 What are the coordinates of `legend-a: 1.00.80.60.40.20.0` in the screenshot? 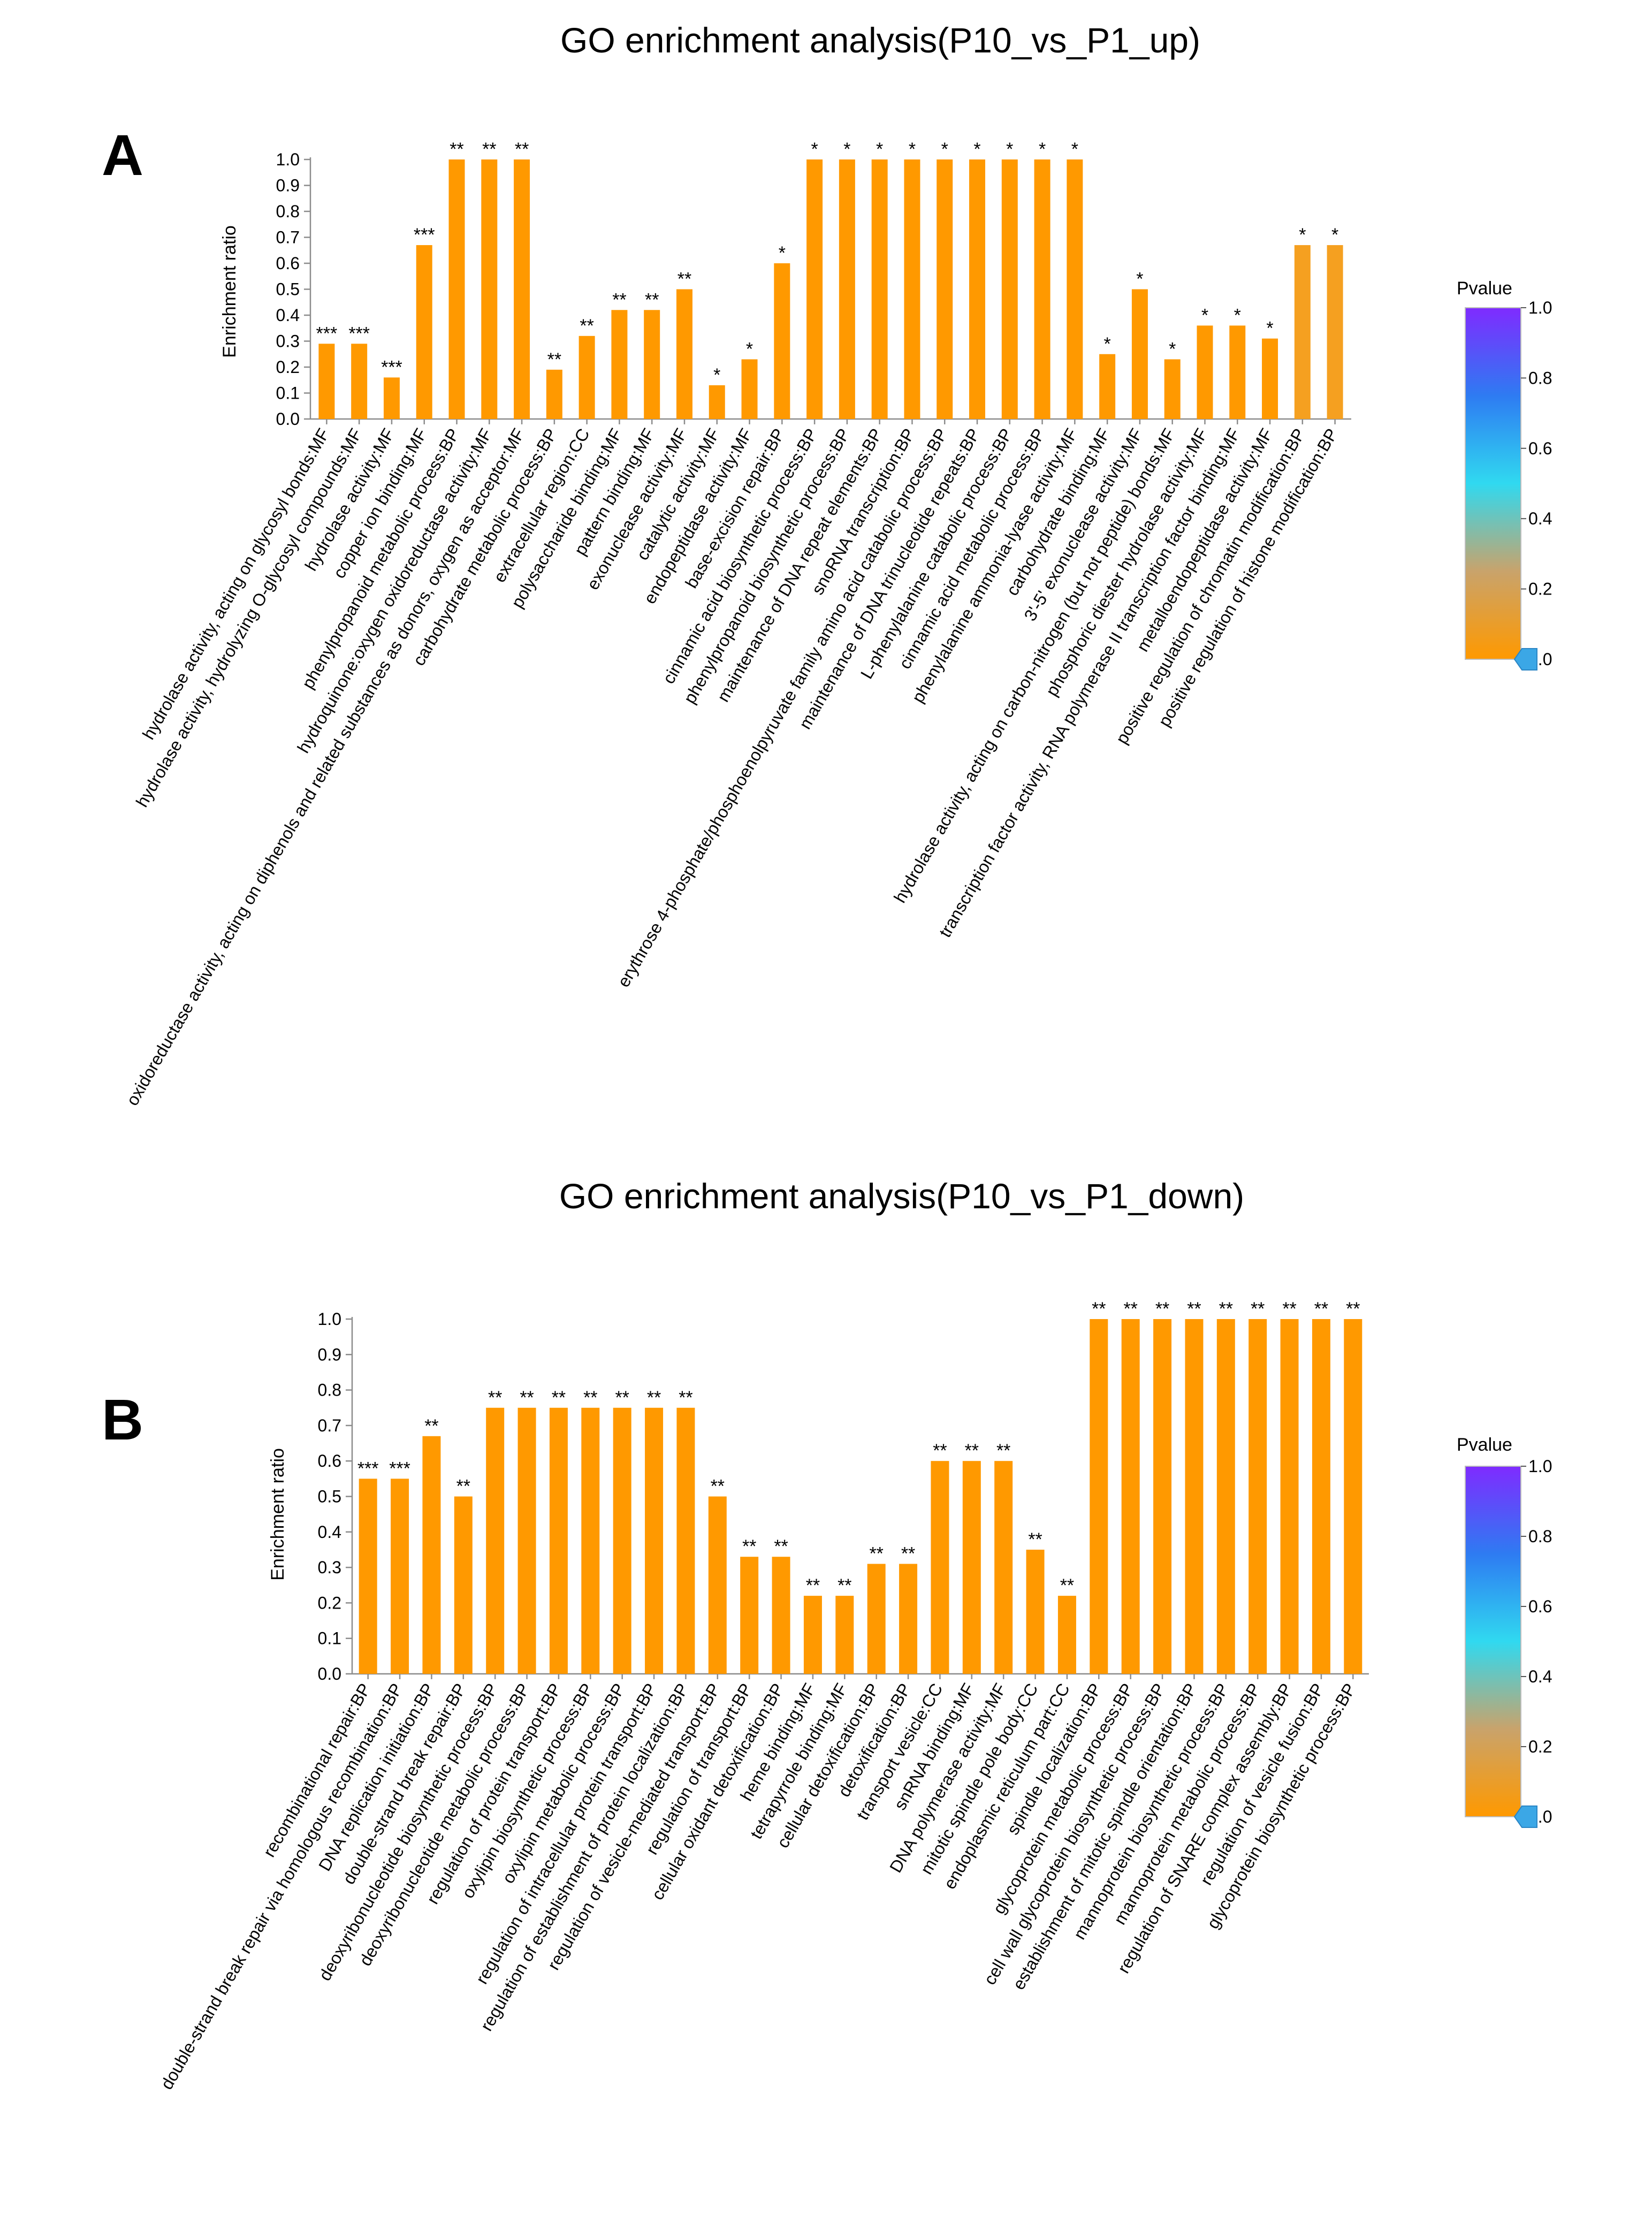 It's located at (1508, 484).